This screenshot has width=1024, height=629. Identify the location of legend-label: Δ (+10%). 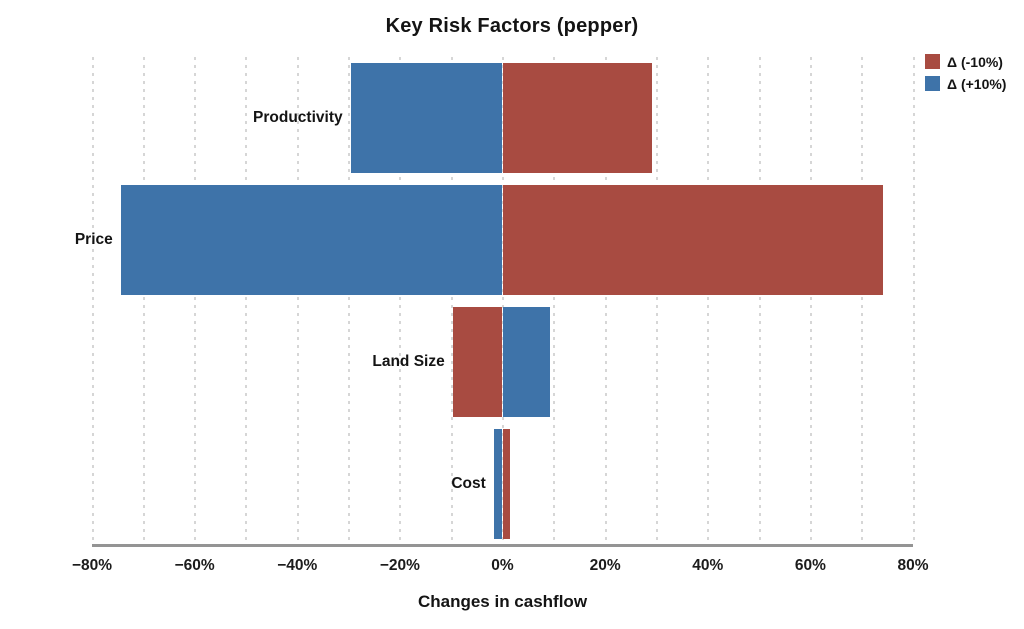
(977, 83).